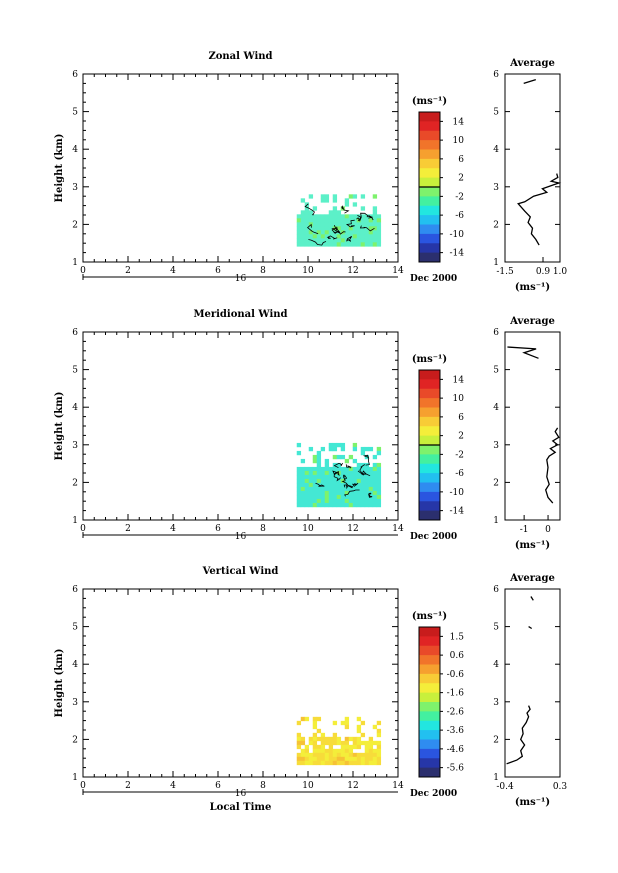 Image resolution: width=618 pixels, height=873 pixels. I want to click on colorbar-label: -4.6, so click(456, 750).